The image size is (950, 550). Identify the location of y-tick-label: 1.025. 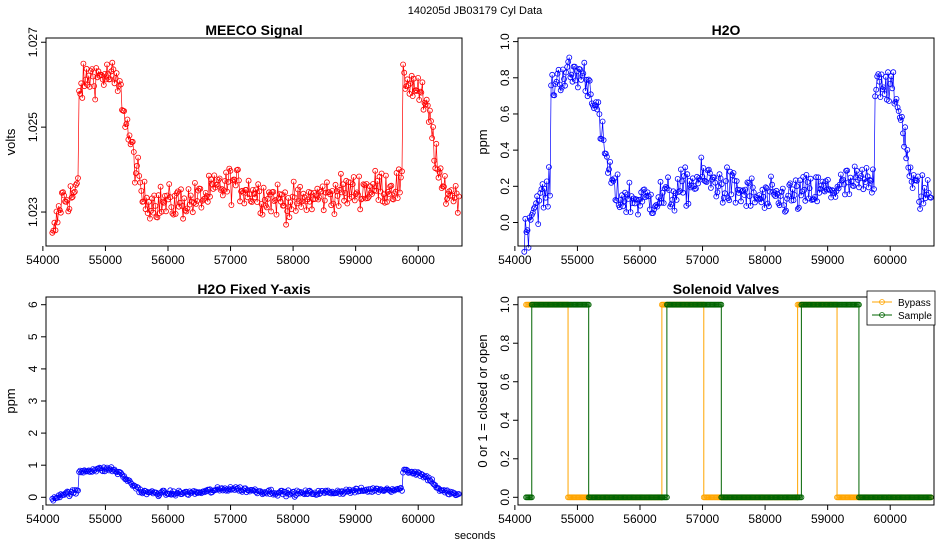
(33, 127).